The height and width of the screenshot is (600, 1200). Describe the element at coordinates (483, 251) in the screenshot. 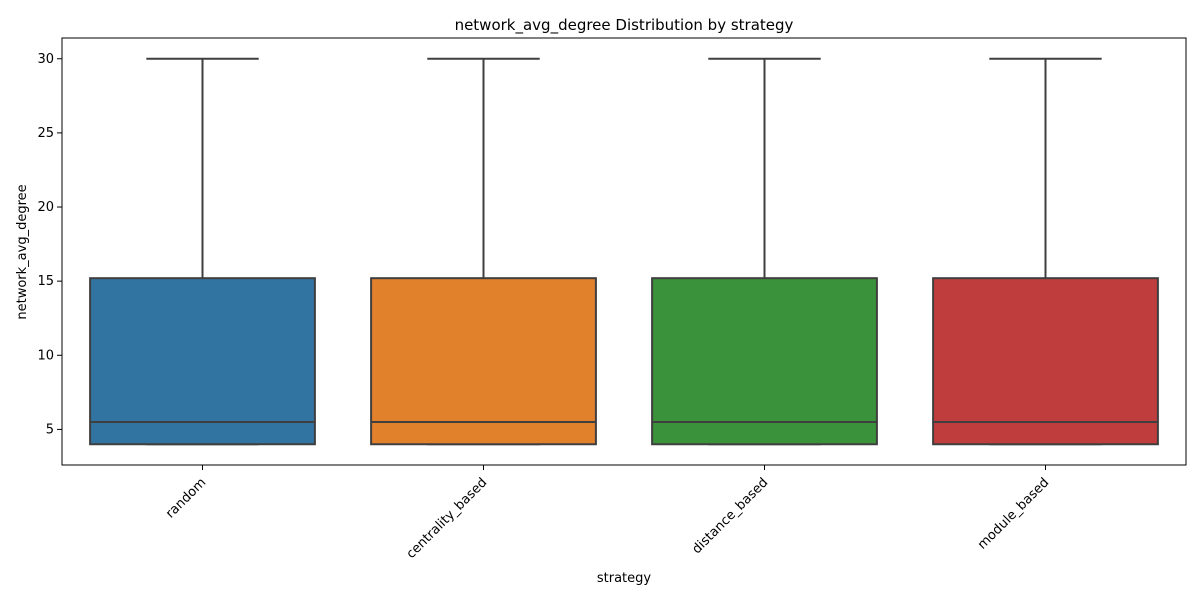

I see `box-centrality_based` at that location.